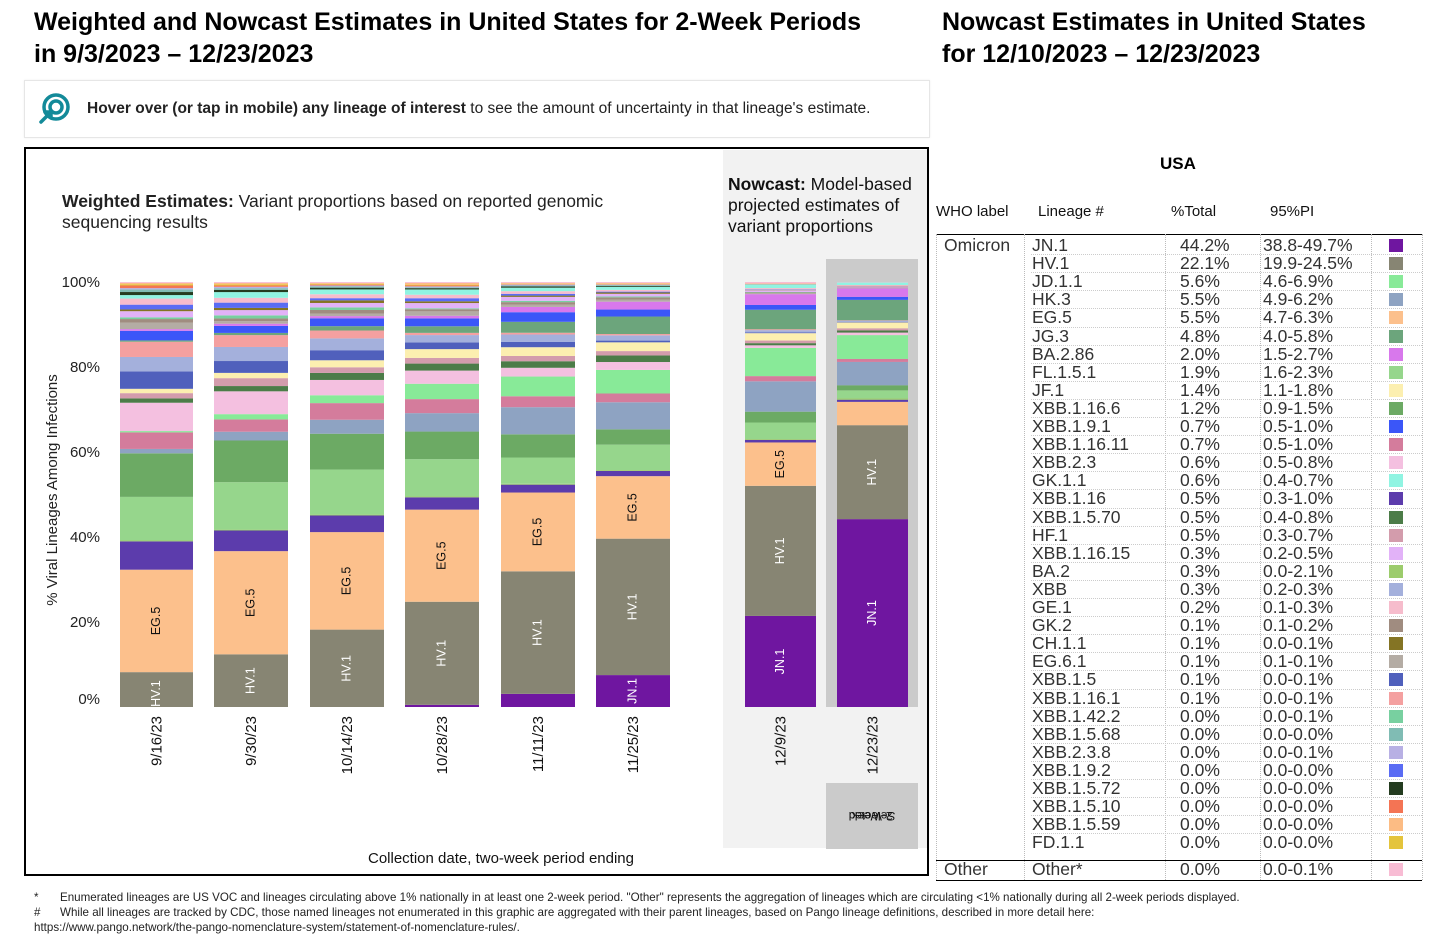 Image resolution: width=1456 pixels, height=946 pixels. I want to click on table-row: XBB.1.16 0.5% 0.3-1.0%, so click(1179, 498).